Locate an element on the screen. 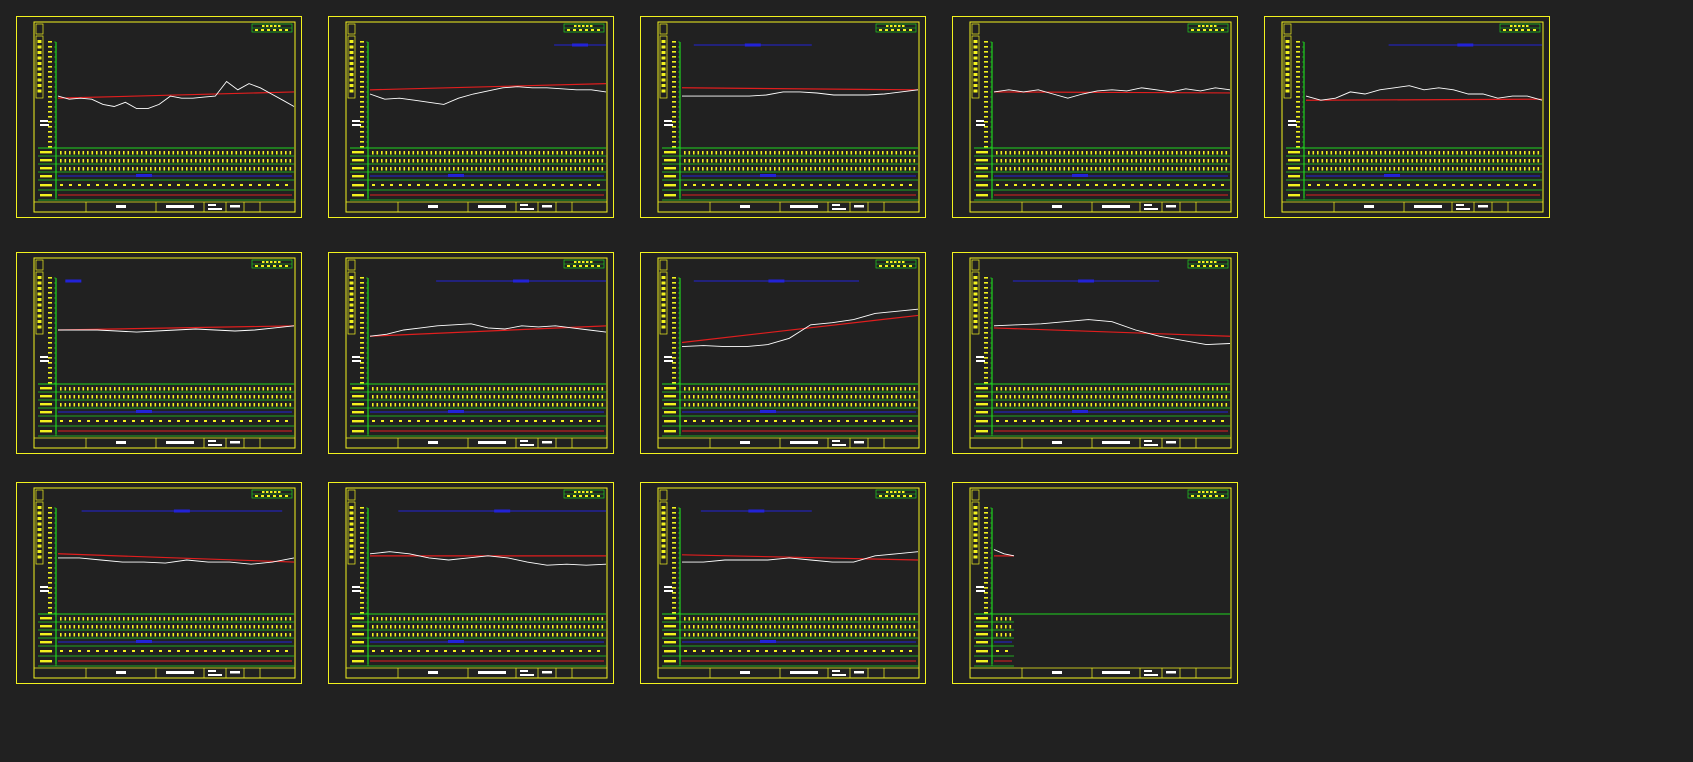 This screenshot has height=762, width=1693. stamp-glyph is located at coordinates (1516, 30).